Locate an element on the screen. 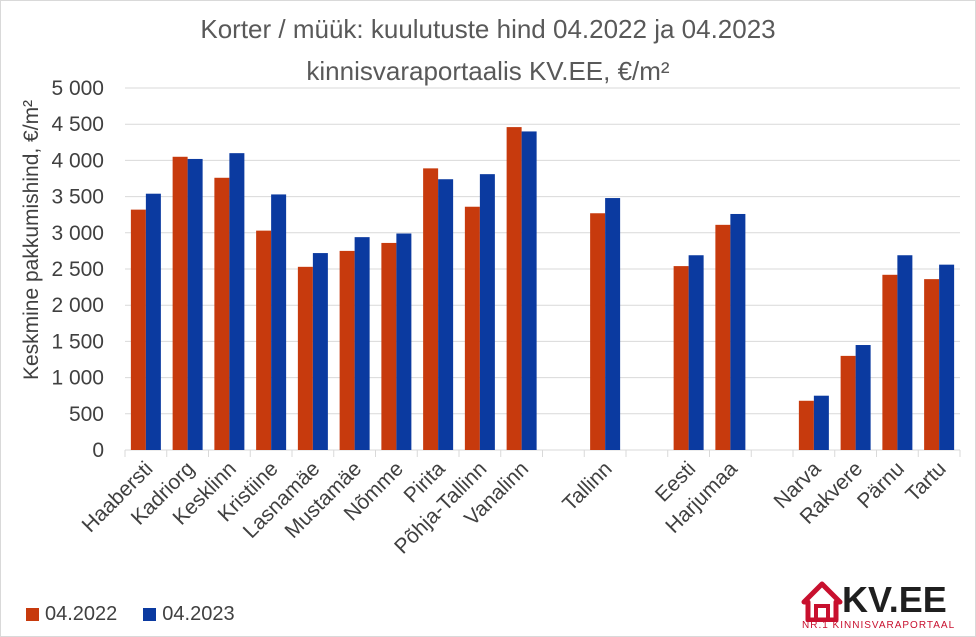 Image resolution: width=976 pixels, height=637 pixels. bar-04.2022-Nõmme is located at coordinates (389, 346).